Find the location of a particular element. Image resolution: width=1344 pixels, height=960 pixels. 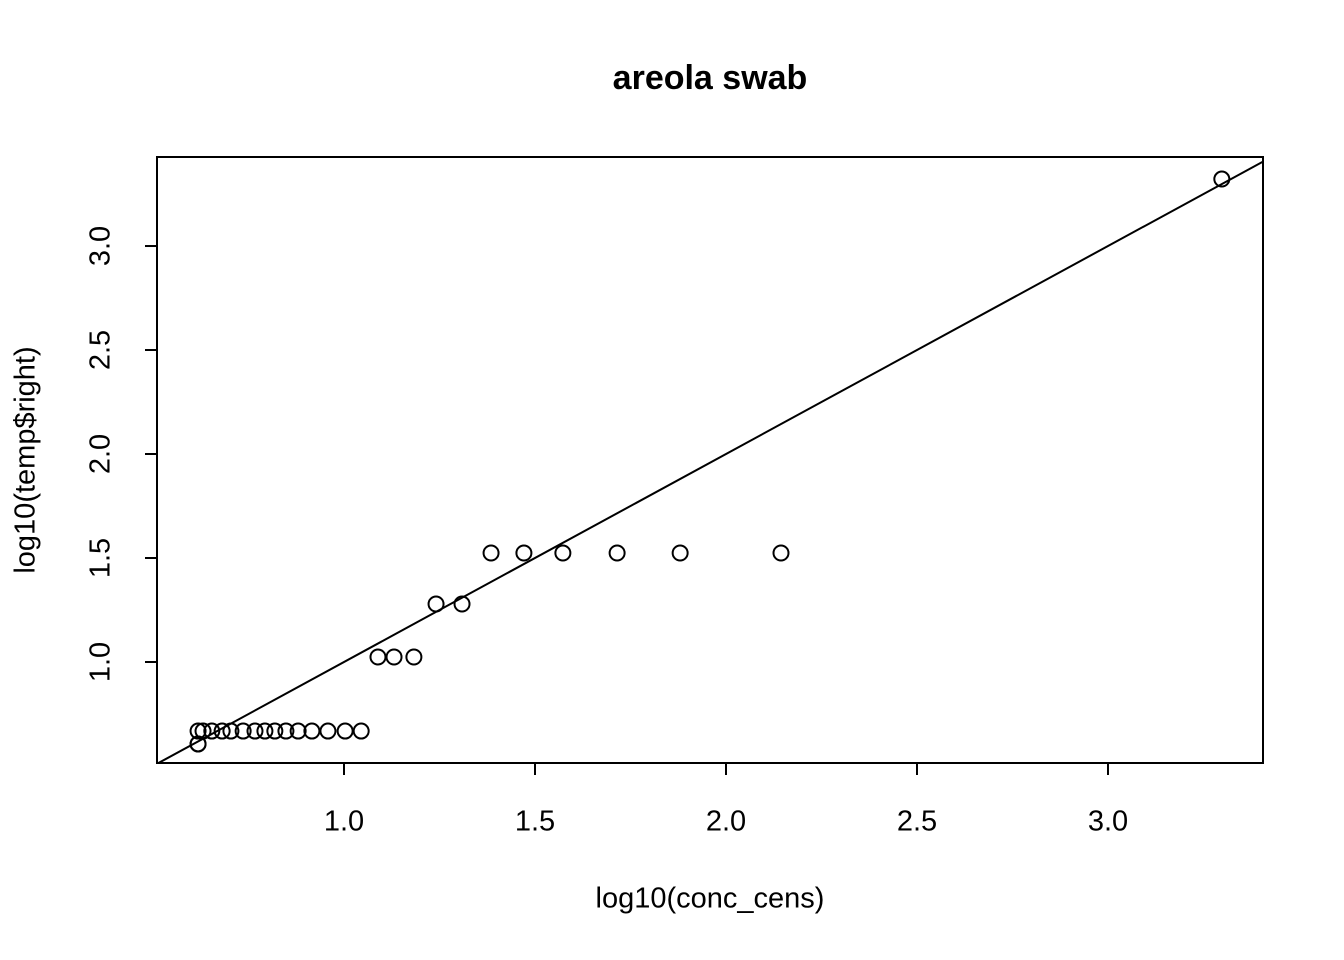

y-tick-label: 2.0 is located at coordinates (101, 454).